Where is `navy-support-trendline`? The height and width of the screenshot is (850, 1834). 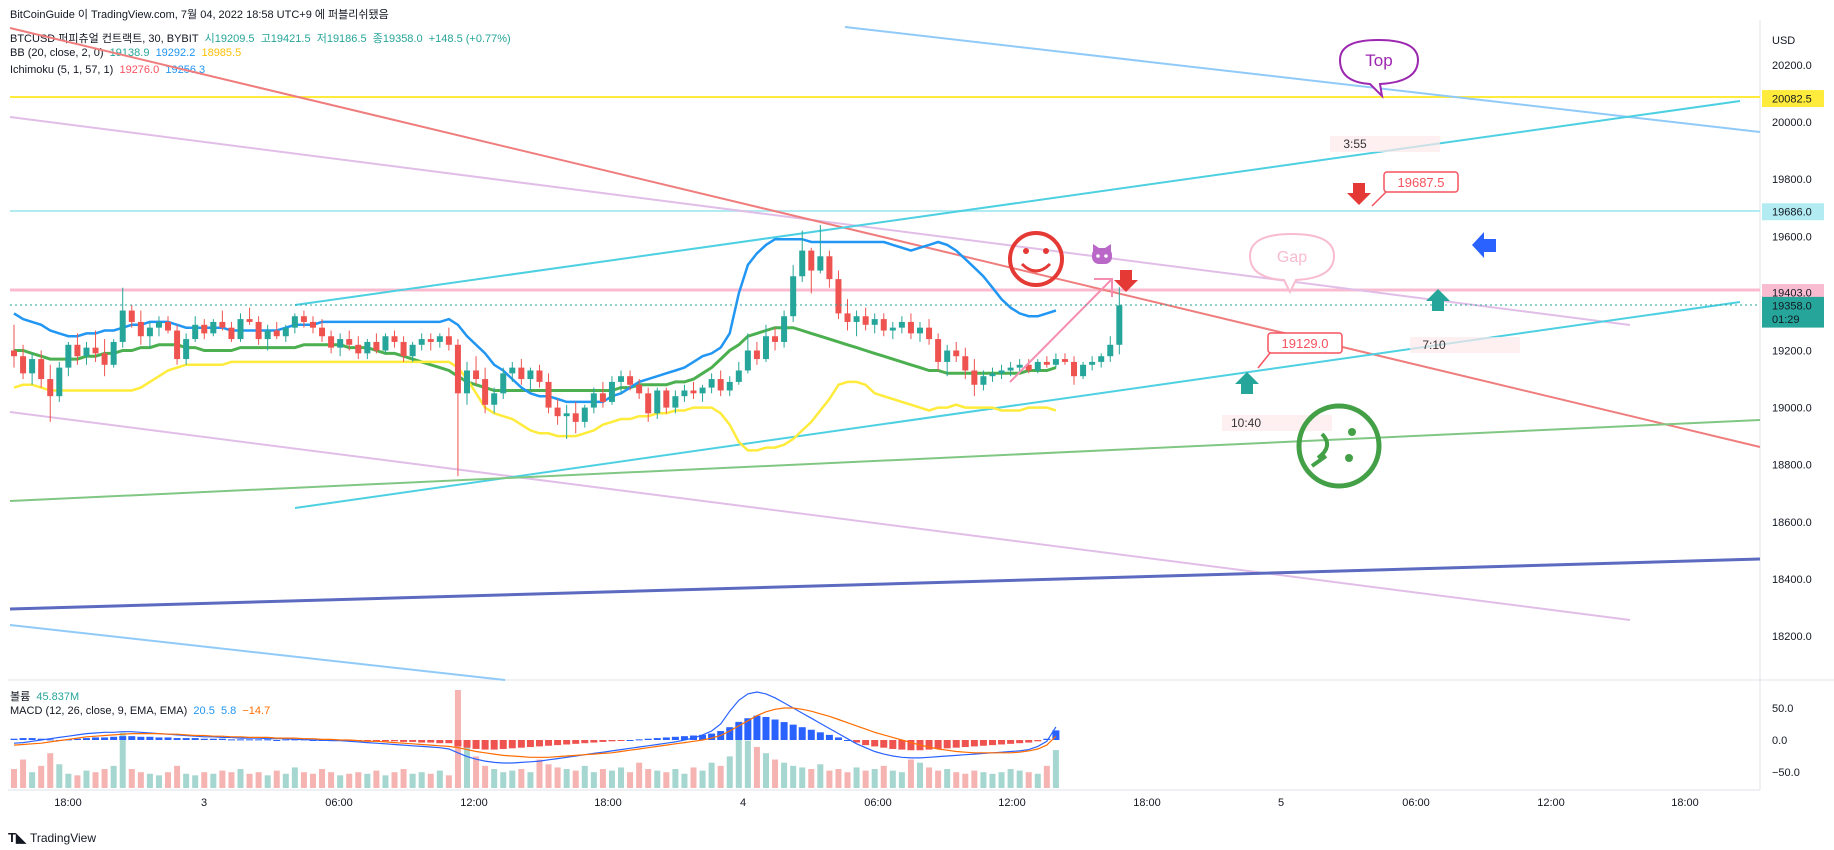
navy-support-trendline is located at coordinates (885, 584).